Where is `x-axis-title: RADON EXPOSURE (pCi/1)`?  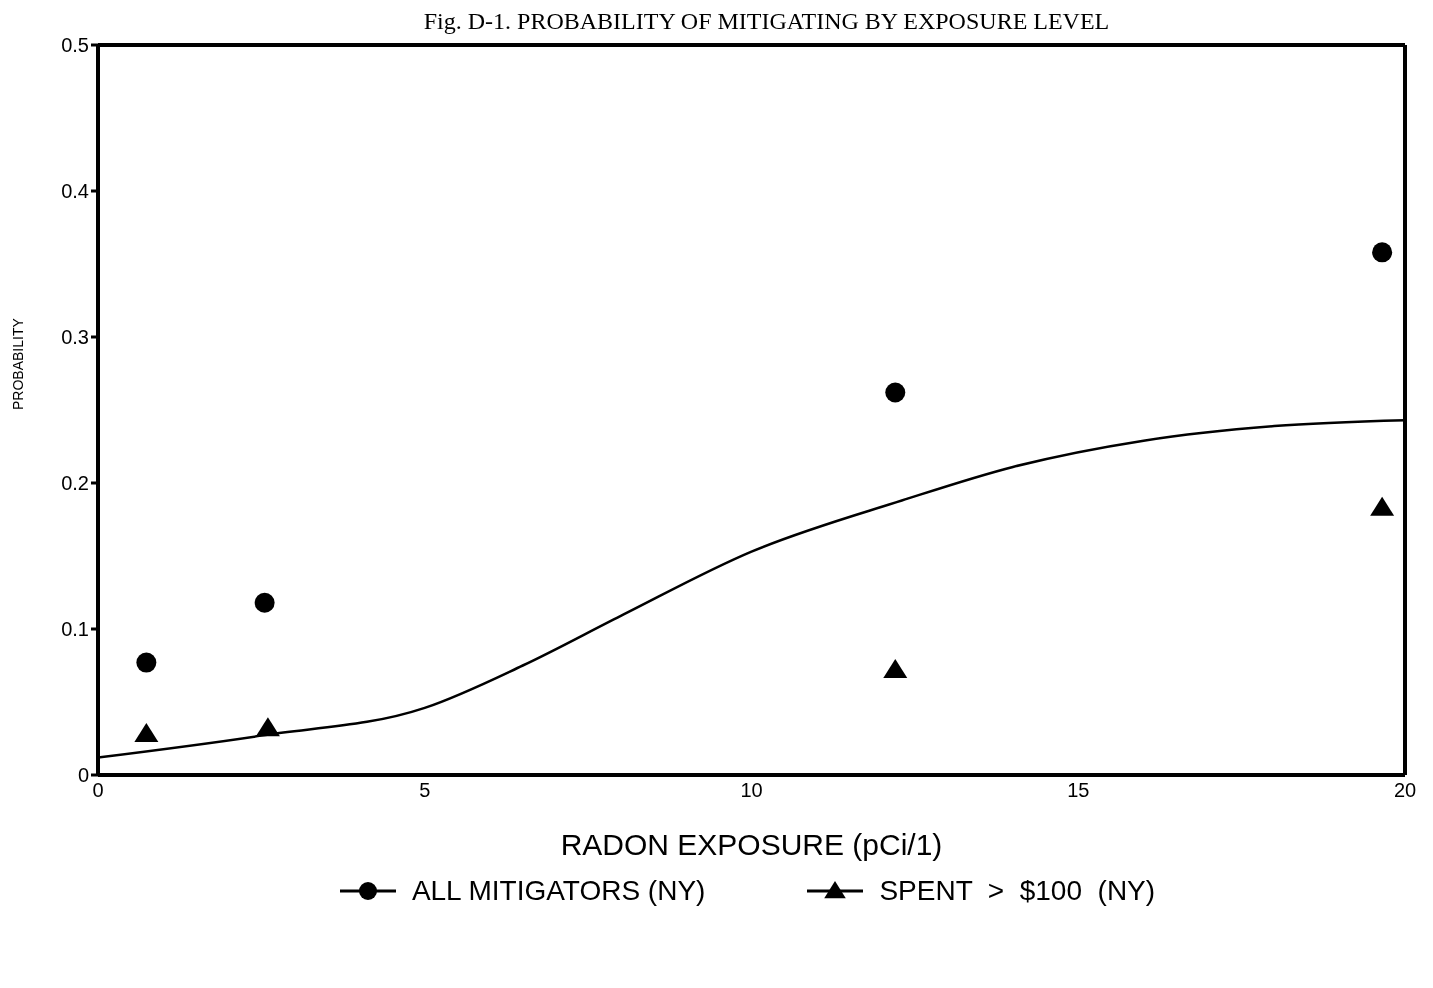 x-axis-title: RADON EXPOSURE (pCi/1) is located at coordinates (751, 844).